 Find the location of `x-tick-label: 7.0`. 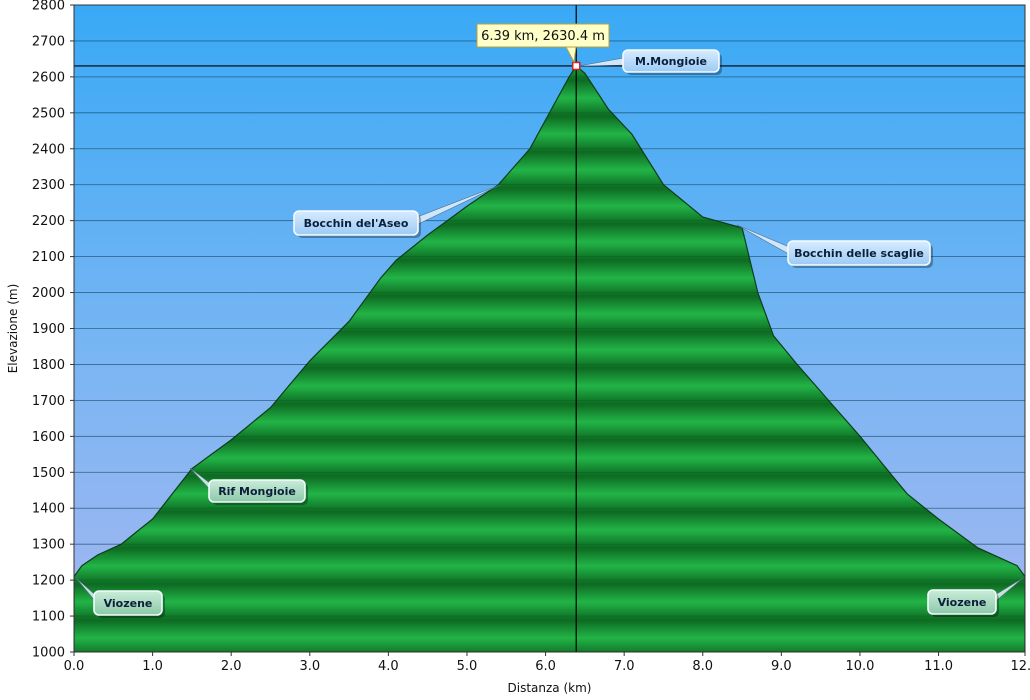

x-tick-label: 7.0 is located at coordinates (624, 666).